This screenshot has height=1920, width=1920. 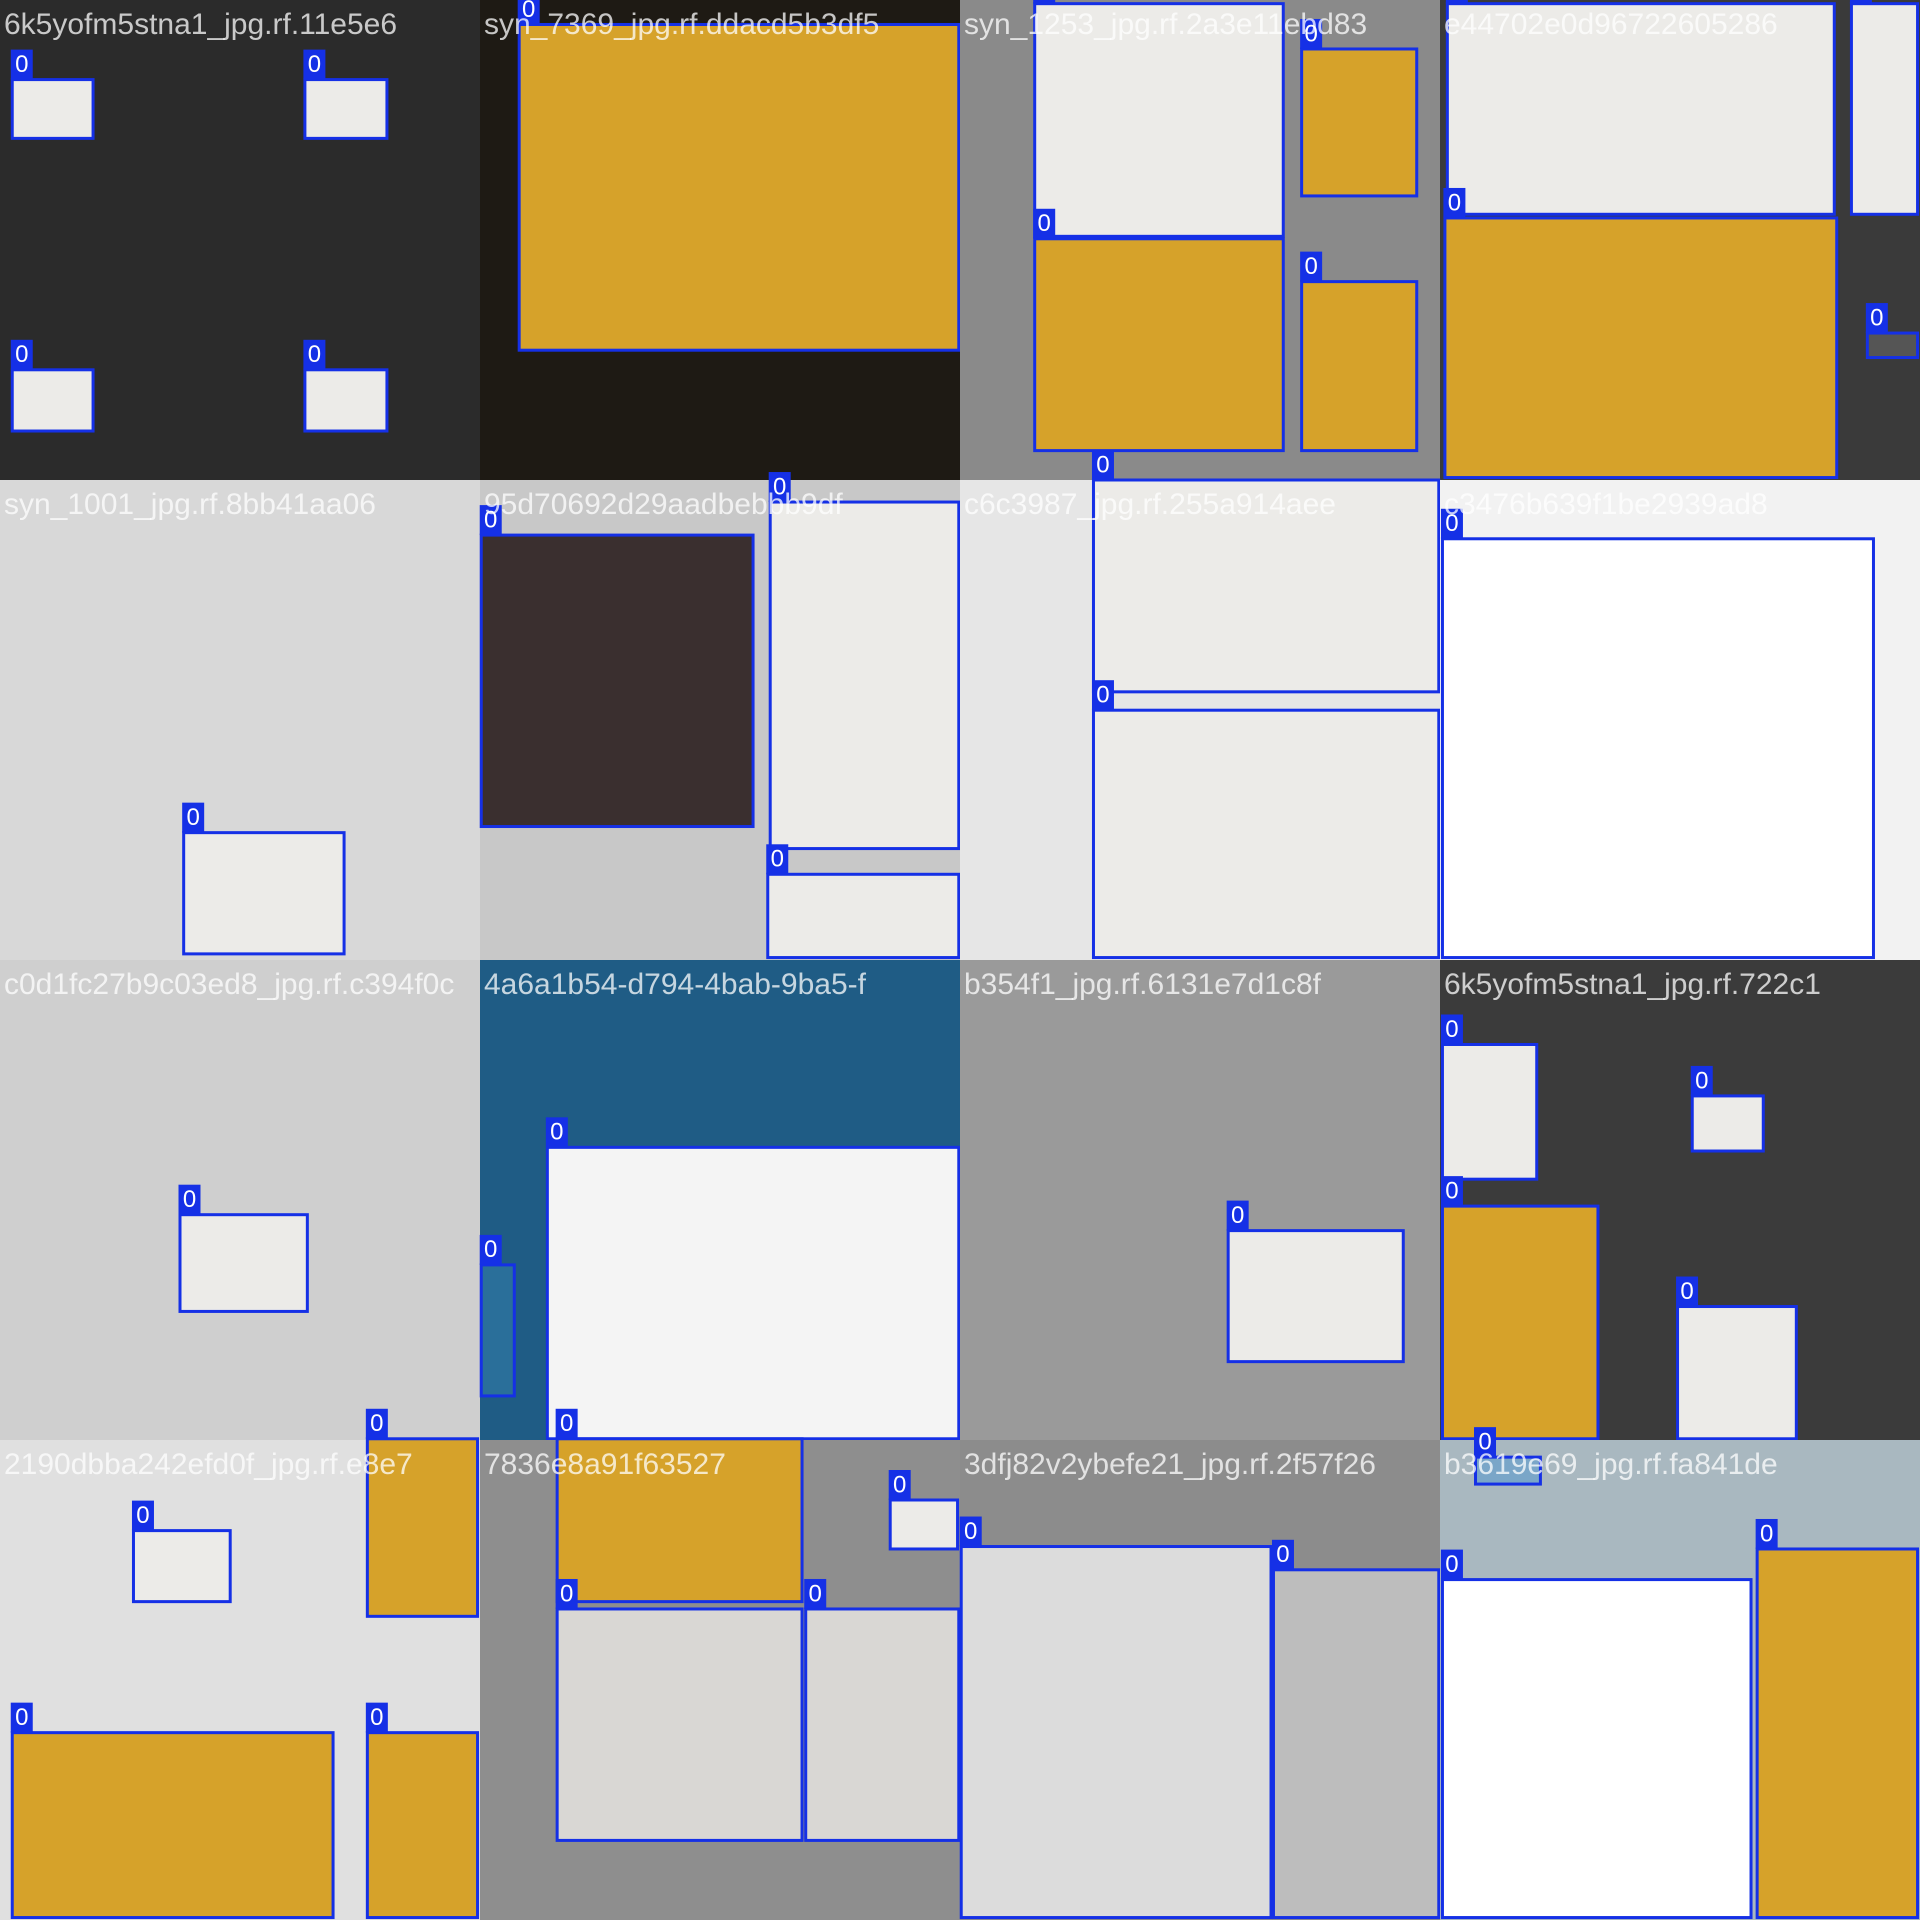 I want to click on filename: c6c3987_jpg.rf.255a914aee, so click(x=1150, y=504).